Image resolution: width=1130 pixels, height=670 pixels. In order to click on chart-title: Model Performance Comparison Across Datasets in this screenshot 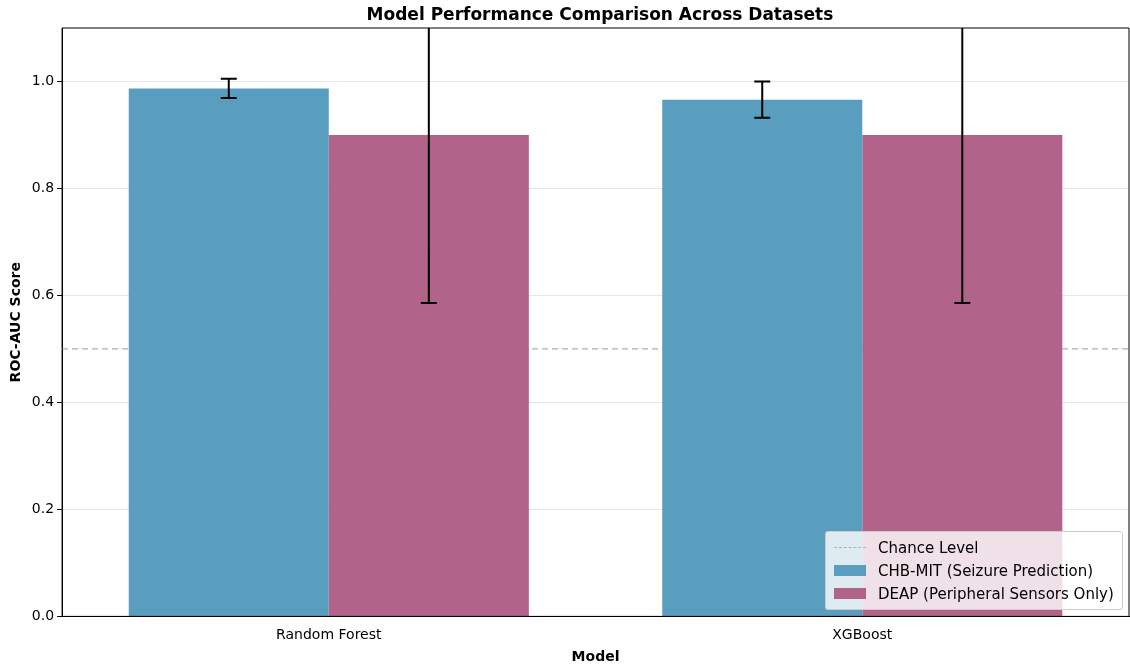, I will do `click(600, 14)`.